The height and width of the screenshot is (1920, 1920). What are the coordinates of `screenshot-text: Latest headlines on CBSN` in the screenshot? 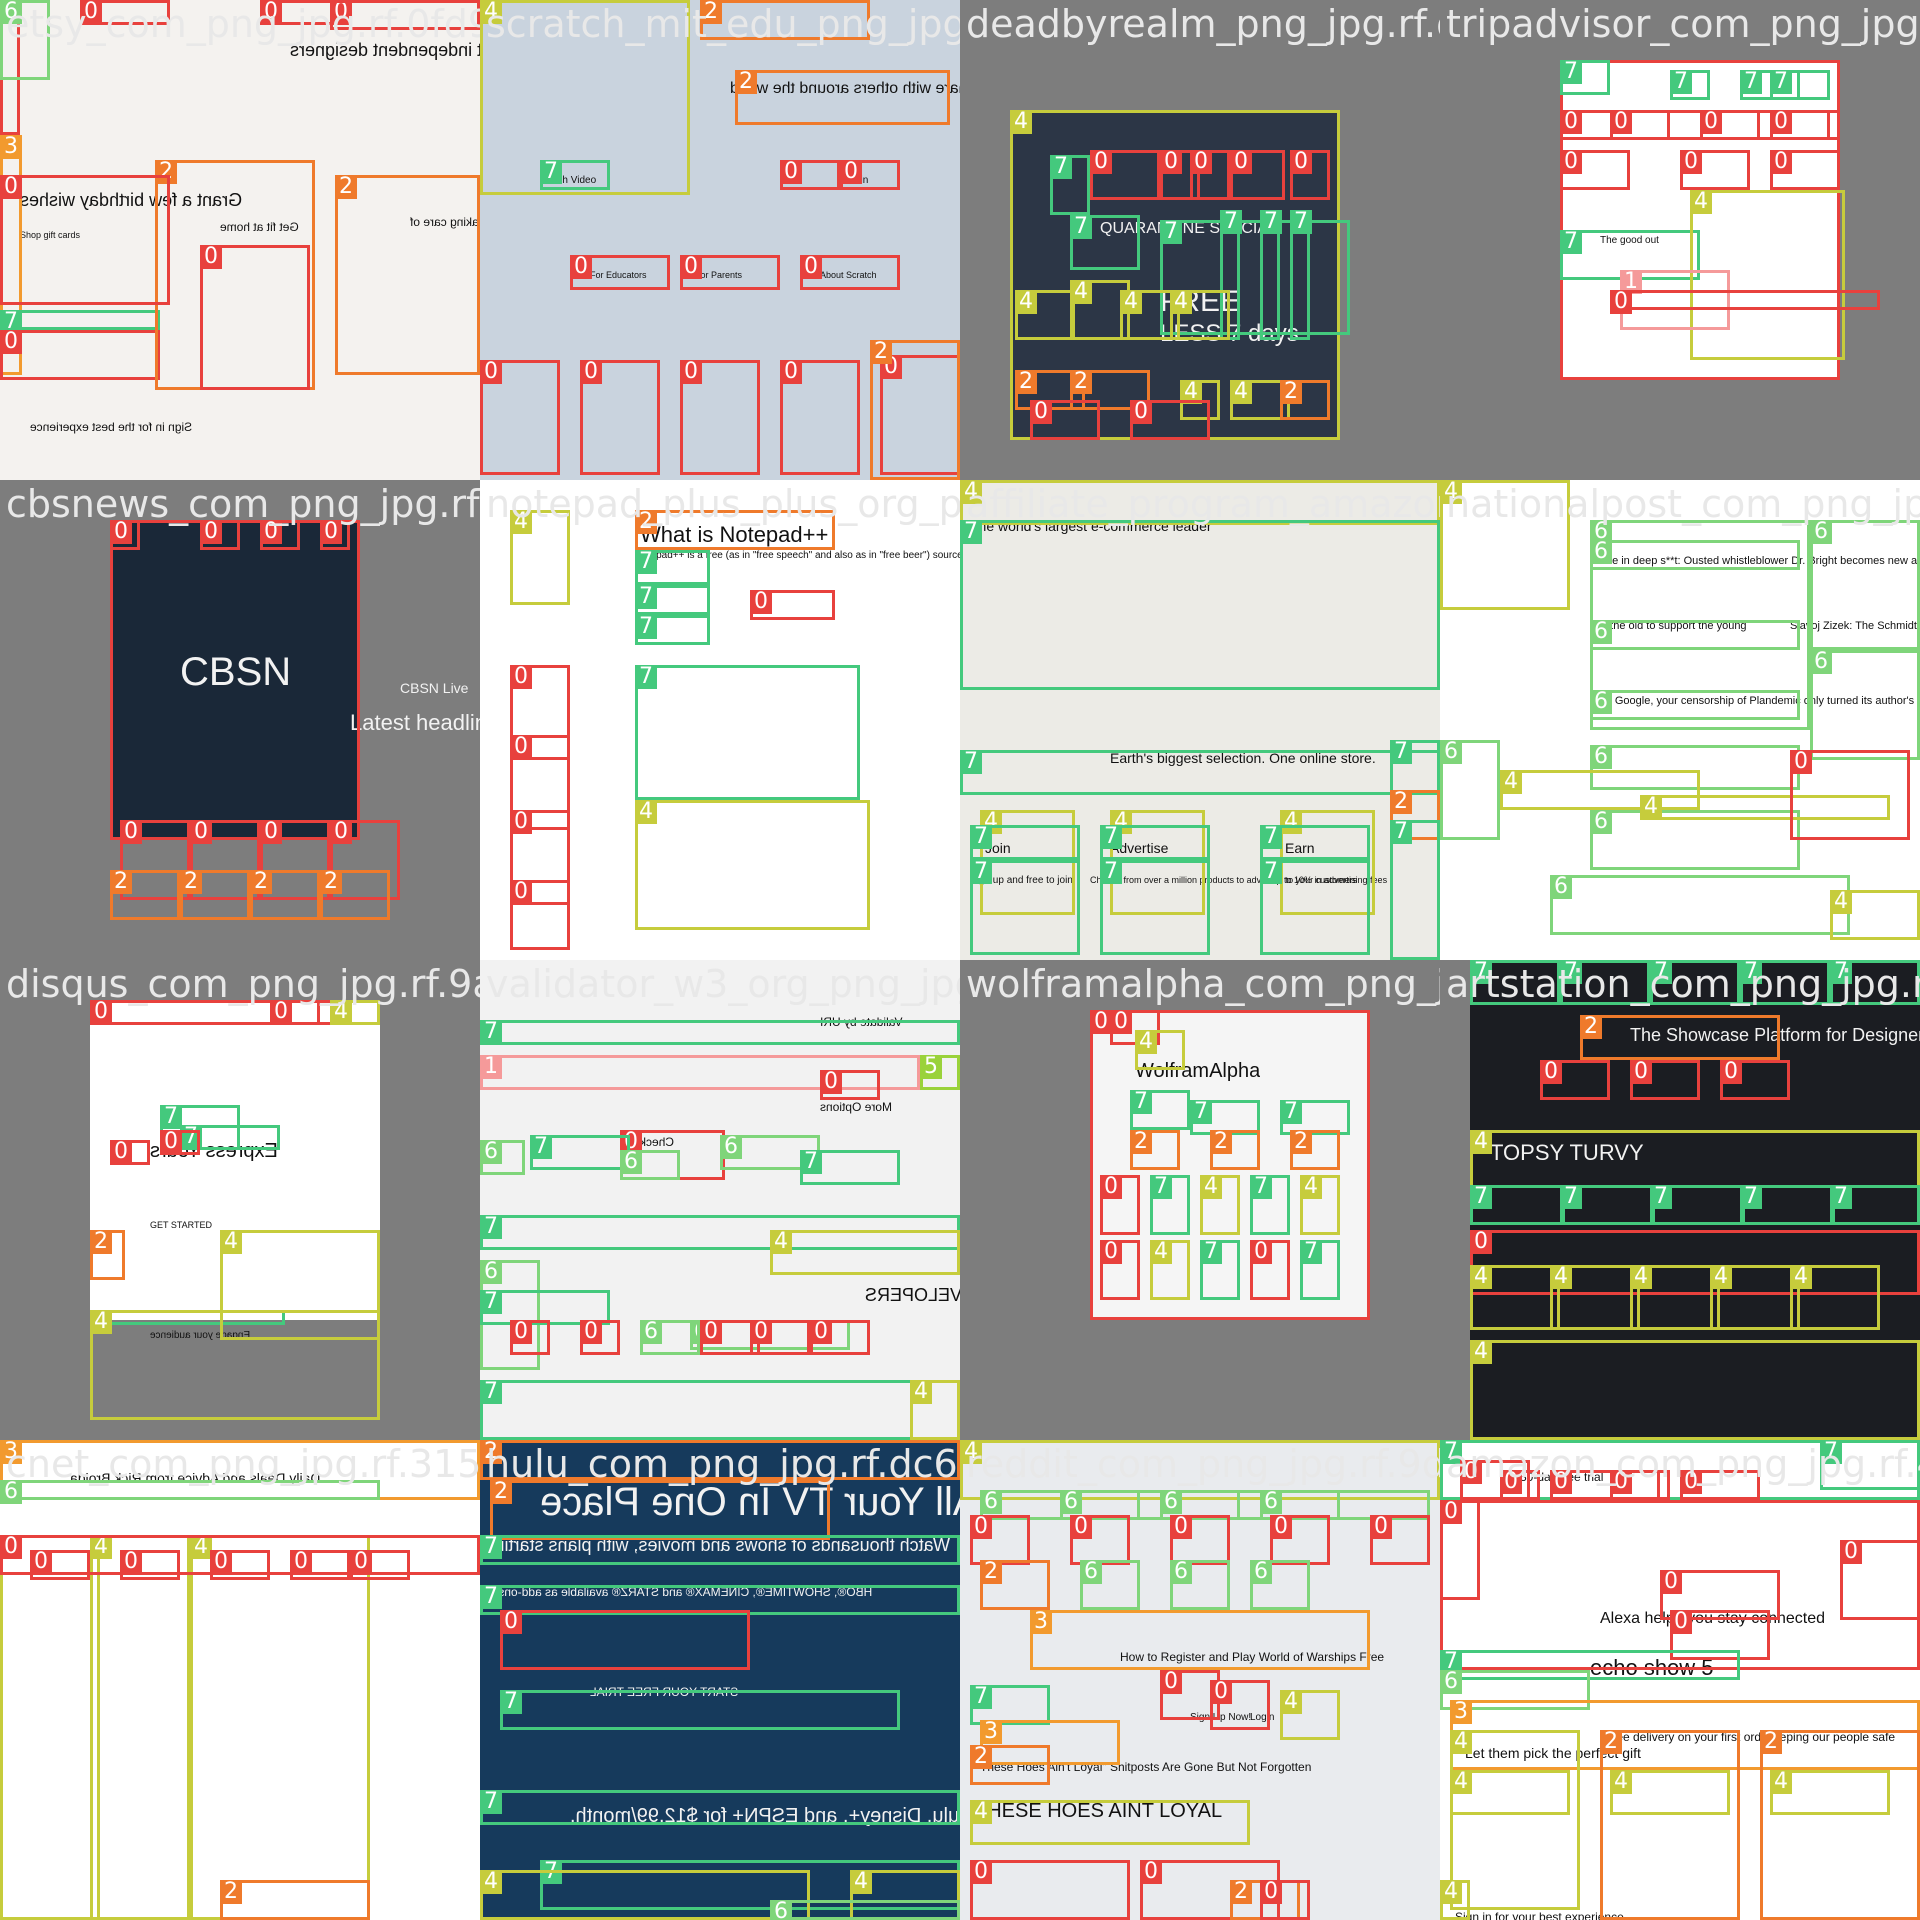 It's located at (415, 722).